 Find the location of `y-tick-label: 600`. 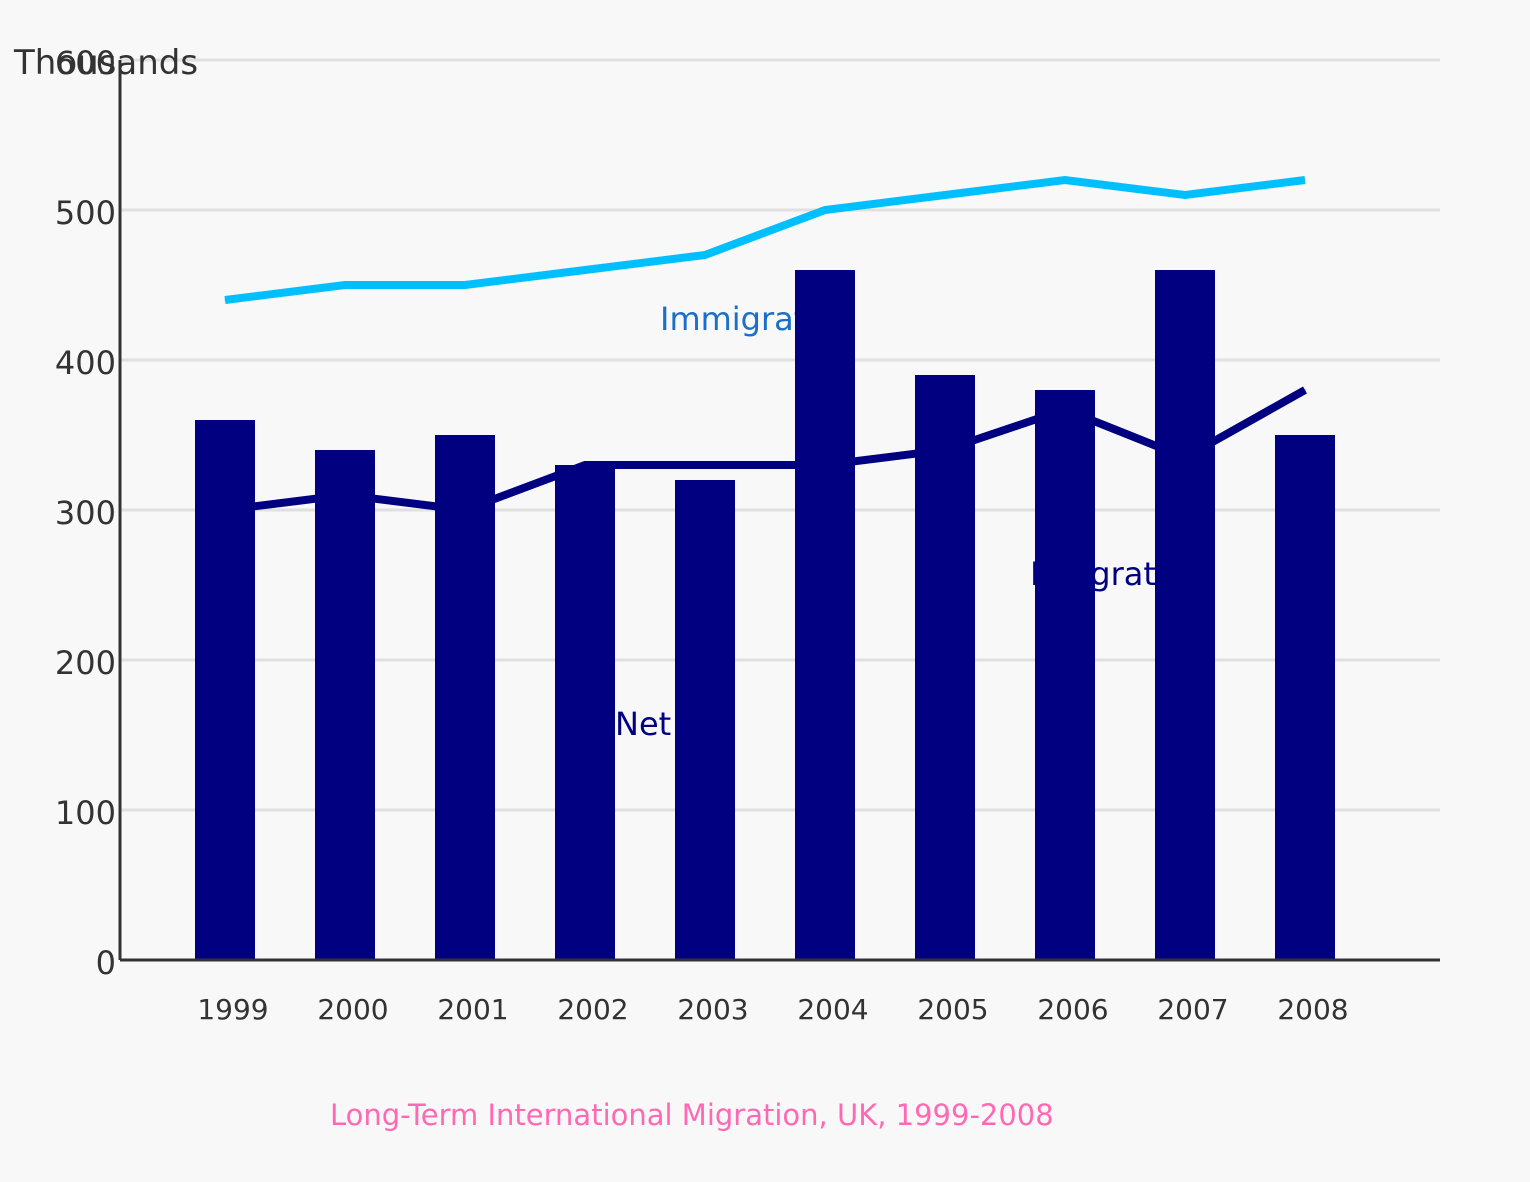

y-tick-label: 600 is located at coordinates (85, 63).